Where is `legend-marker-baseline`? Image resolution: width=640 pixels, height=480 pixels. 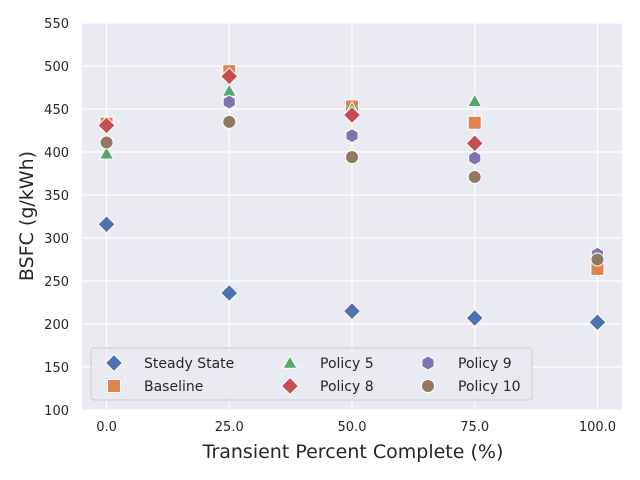 legend-marker-baseline is located at coordinates (114, 386).